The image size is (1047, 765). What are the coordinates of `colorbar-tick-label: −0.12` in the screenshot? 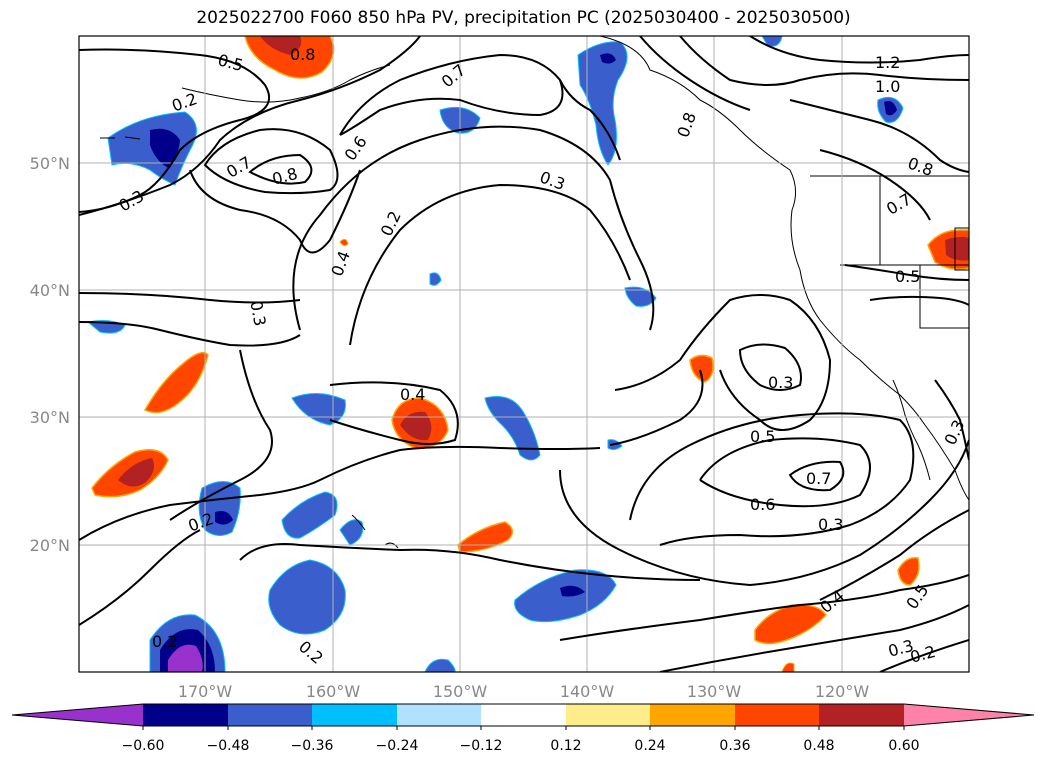 It's located at (481, 746).